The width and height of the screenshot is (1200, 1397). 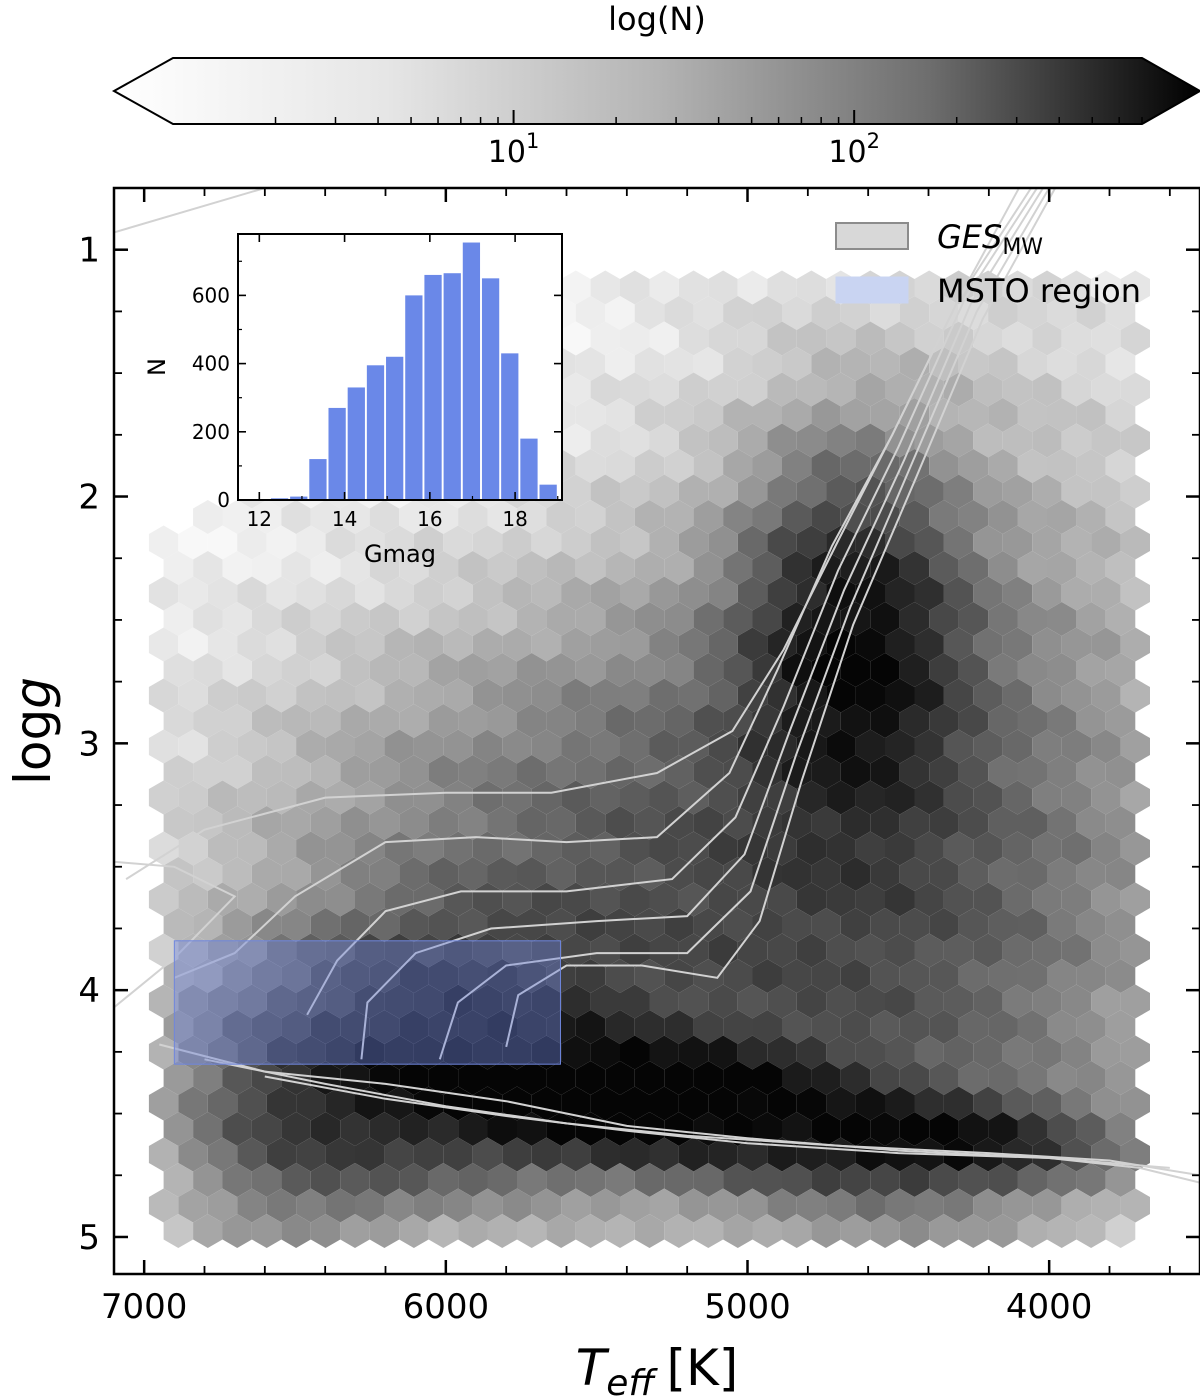 I want to click on inset-x-tick-label: 16, so click(x=429, y=519).